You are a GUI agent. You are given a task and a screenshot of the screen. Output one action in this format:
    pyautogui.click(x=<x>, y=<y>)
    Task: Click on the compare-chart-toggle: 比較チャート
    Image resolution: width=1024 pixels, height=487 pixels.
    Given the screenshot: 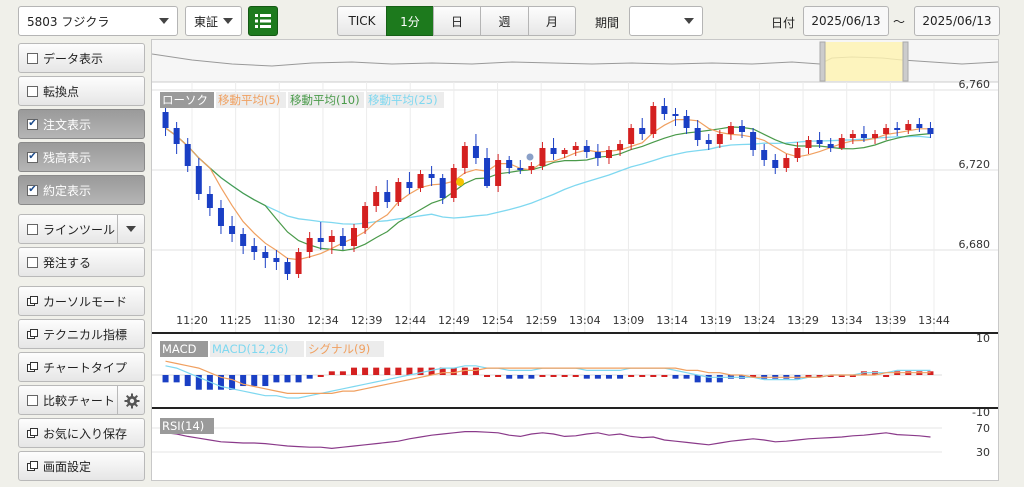 What is the action you would take?
    pyautogui.click(x=68, y=400)
    